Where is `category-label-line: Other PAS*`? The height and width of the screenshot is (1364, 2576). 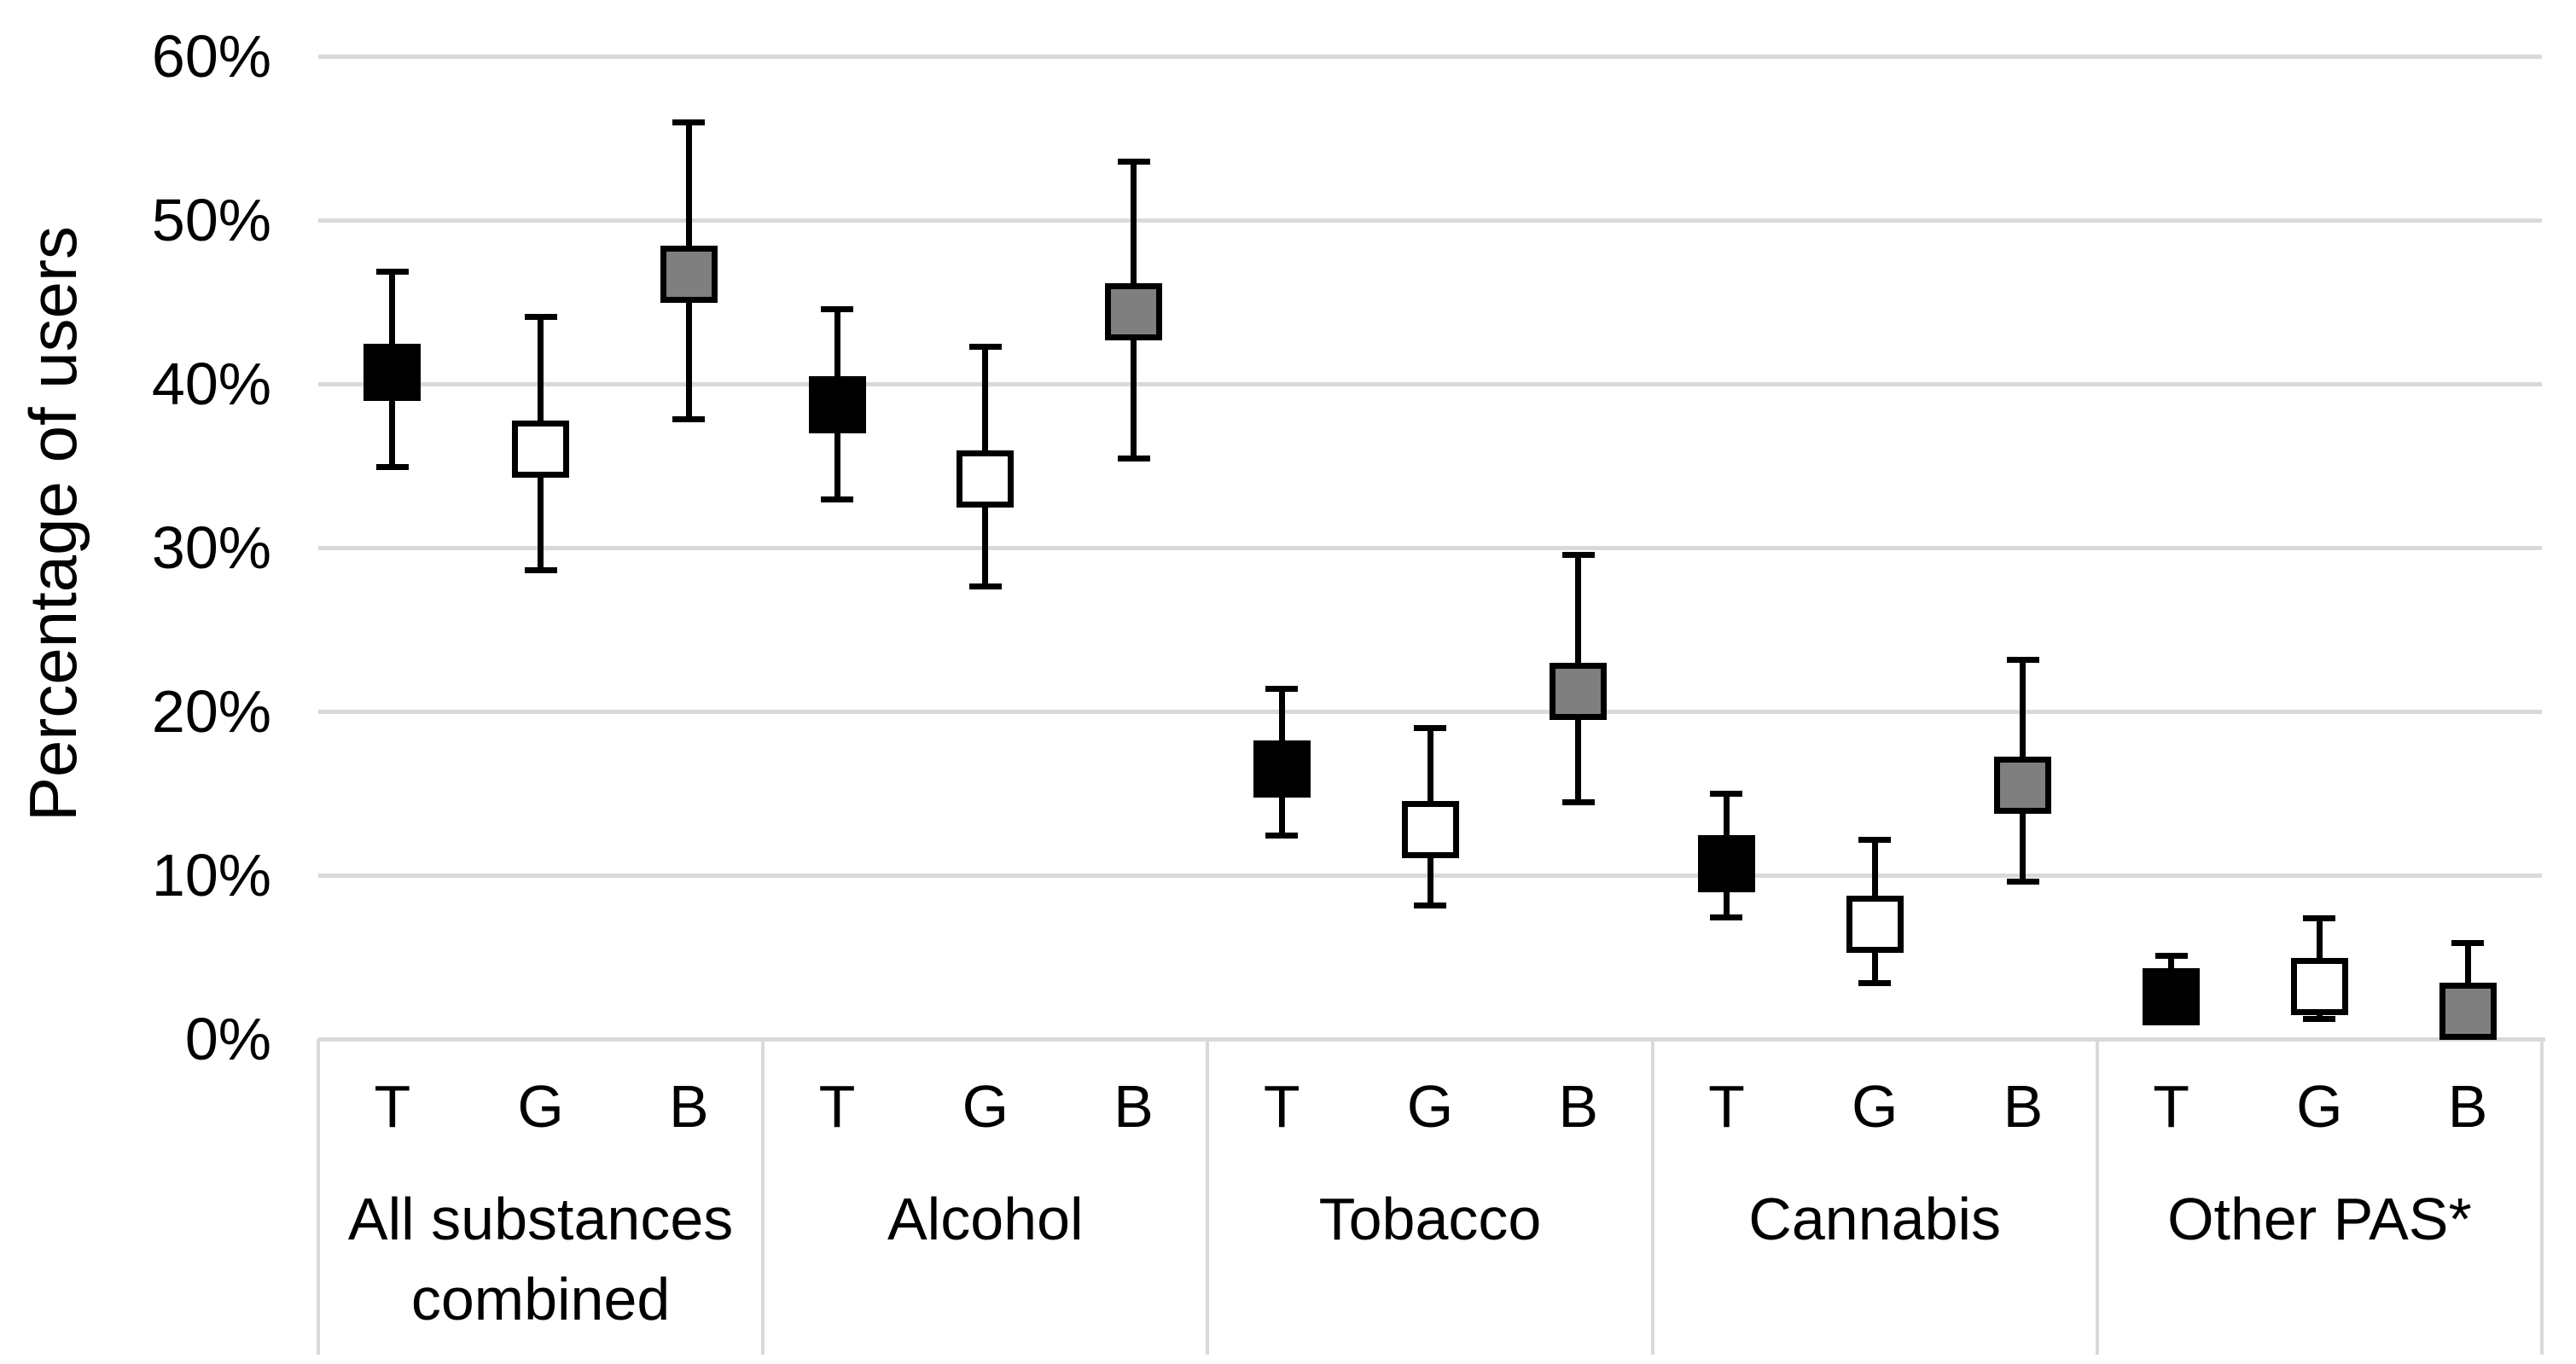 category-label-line: Other PAS* is located at coordinates (2319, 1219).